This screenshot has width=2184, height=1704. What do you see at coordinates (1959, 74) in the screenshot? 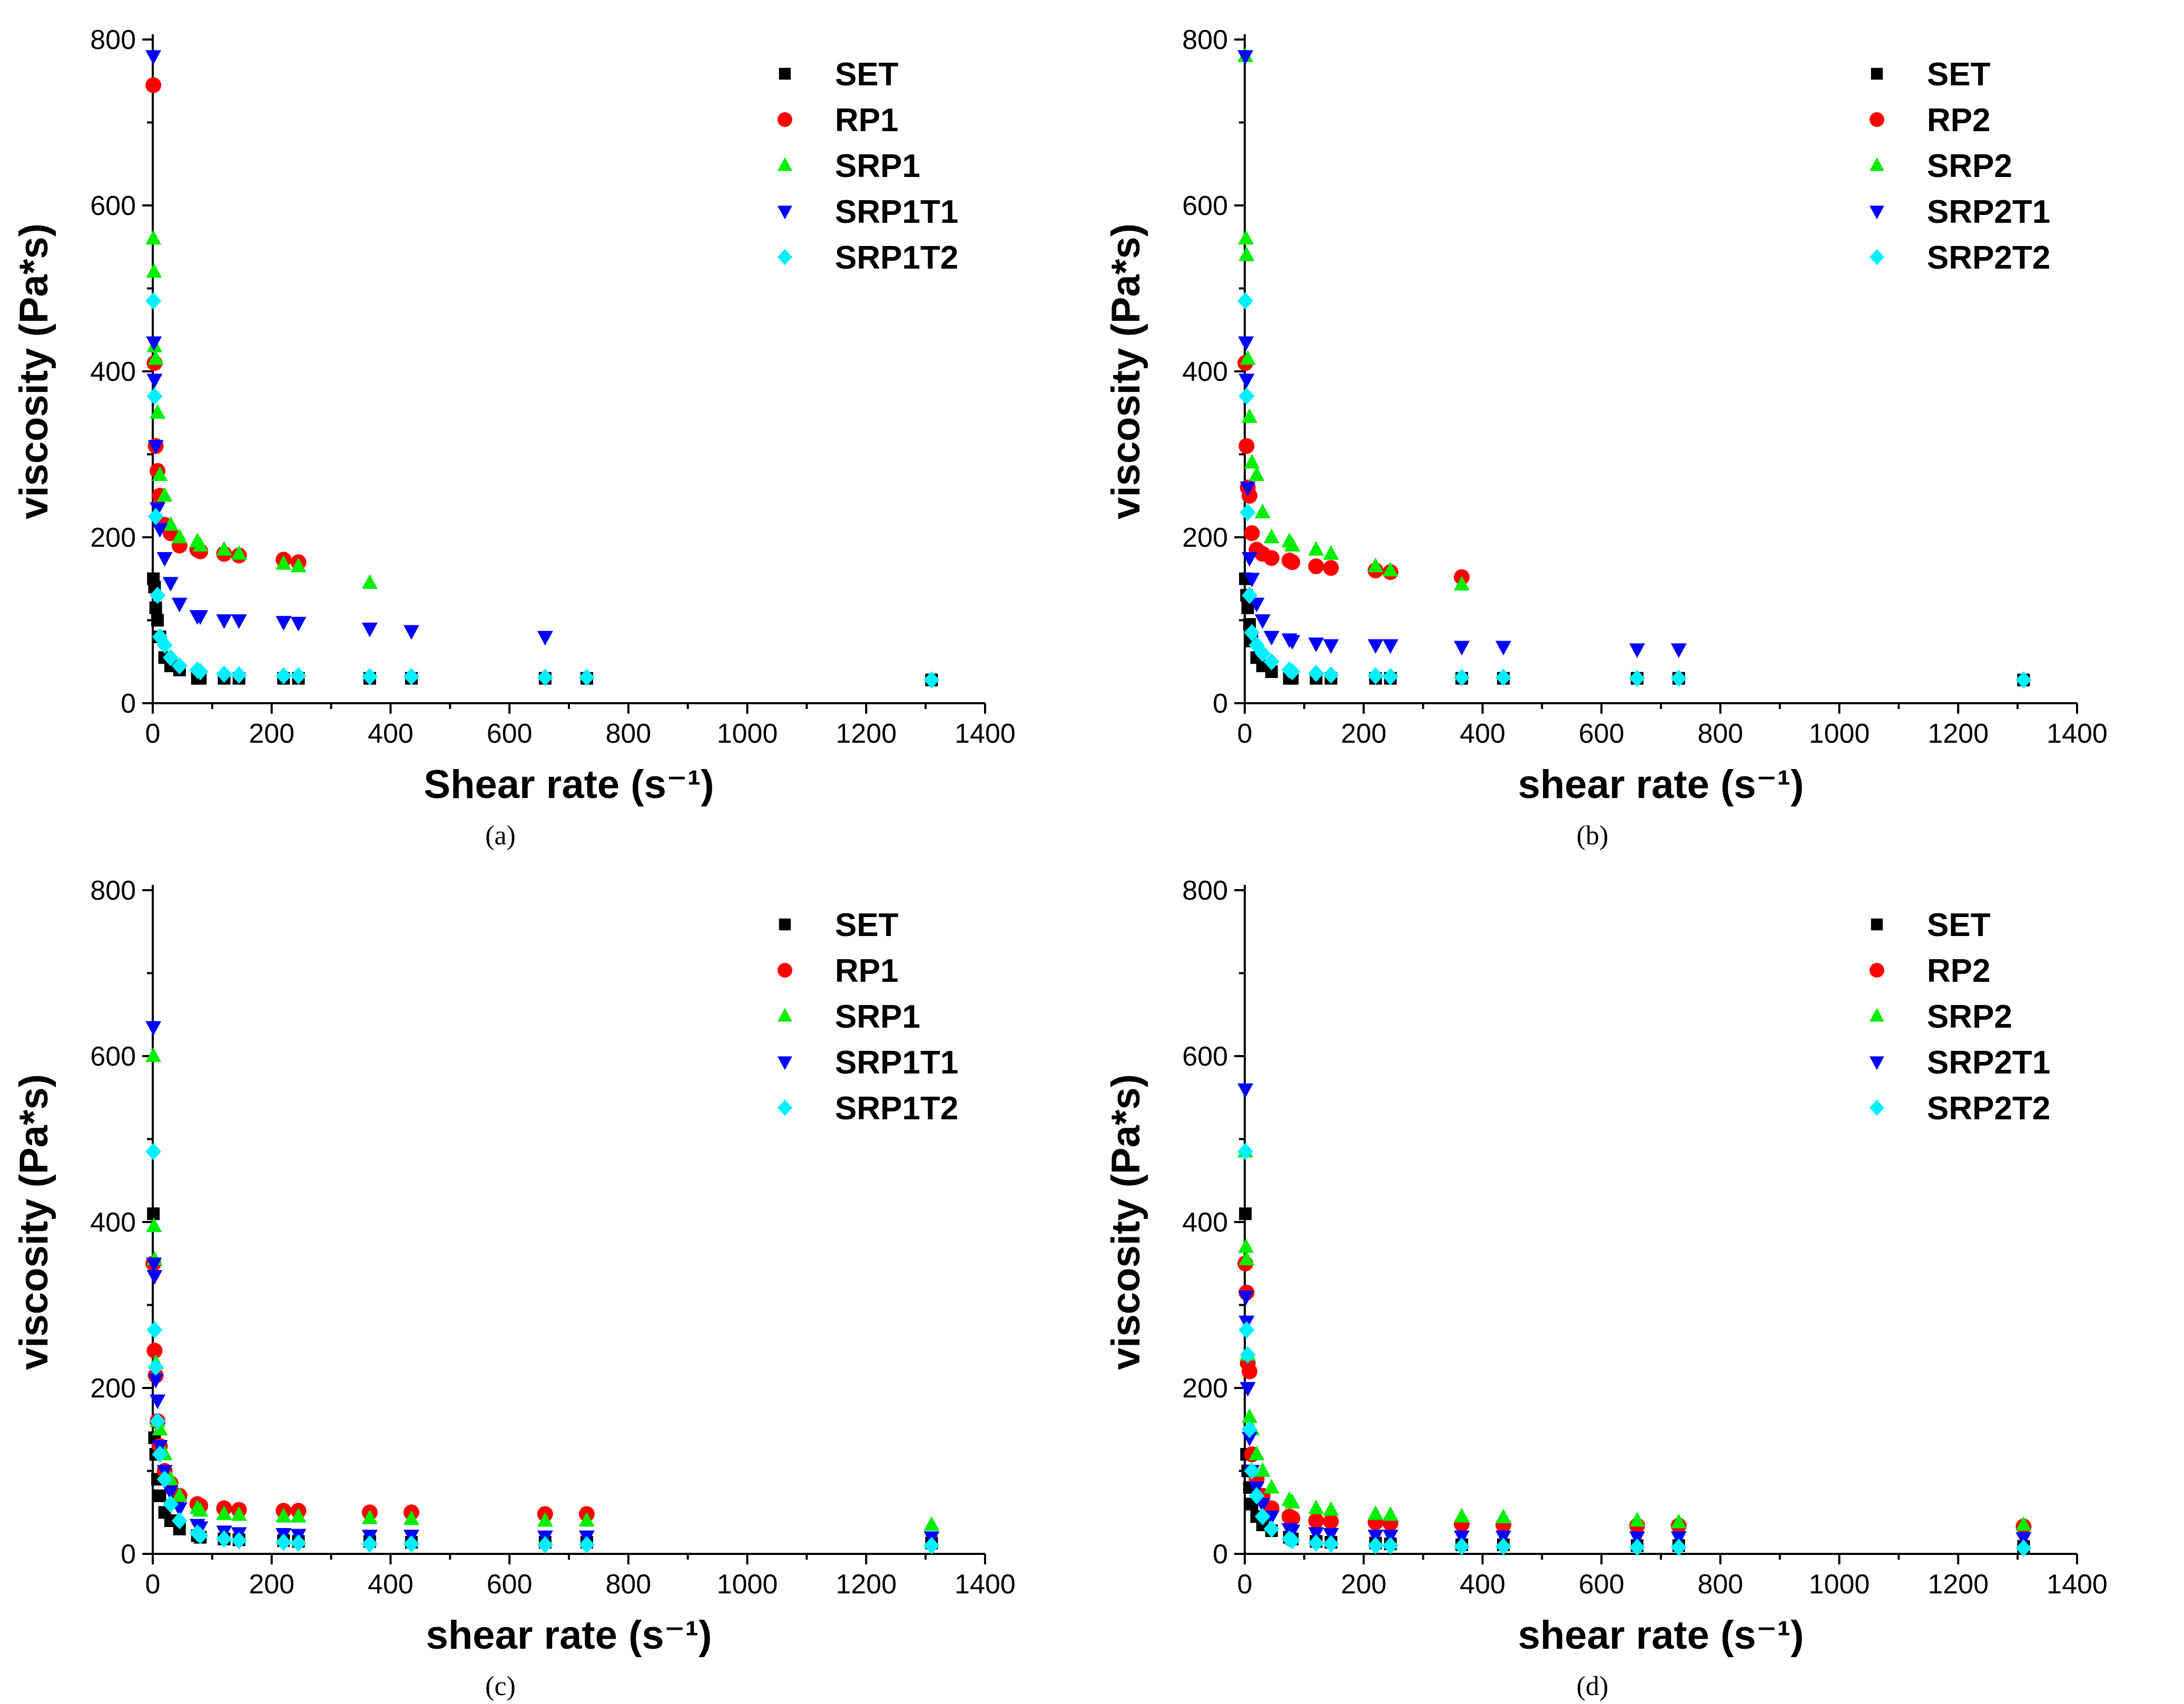
I see `chart-b-legend-label-set: SET` at bounding box center [1959, 74].